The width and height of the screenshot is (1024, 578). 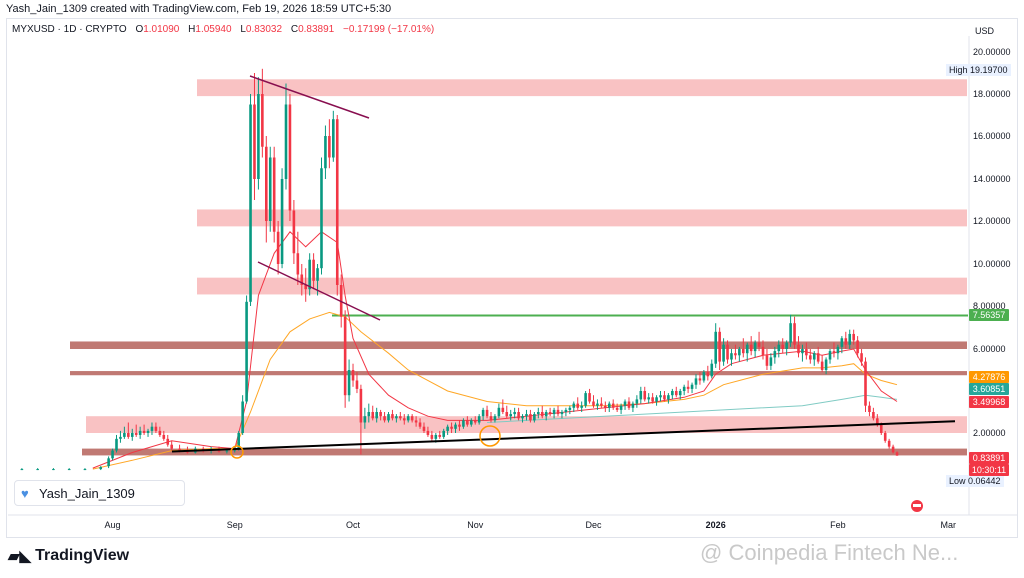 What do you see at coordinates (984, 481) in the screenshot?
I see `low-marker-value: 0.06442` at bounding box center [984, 481].